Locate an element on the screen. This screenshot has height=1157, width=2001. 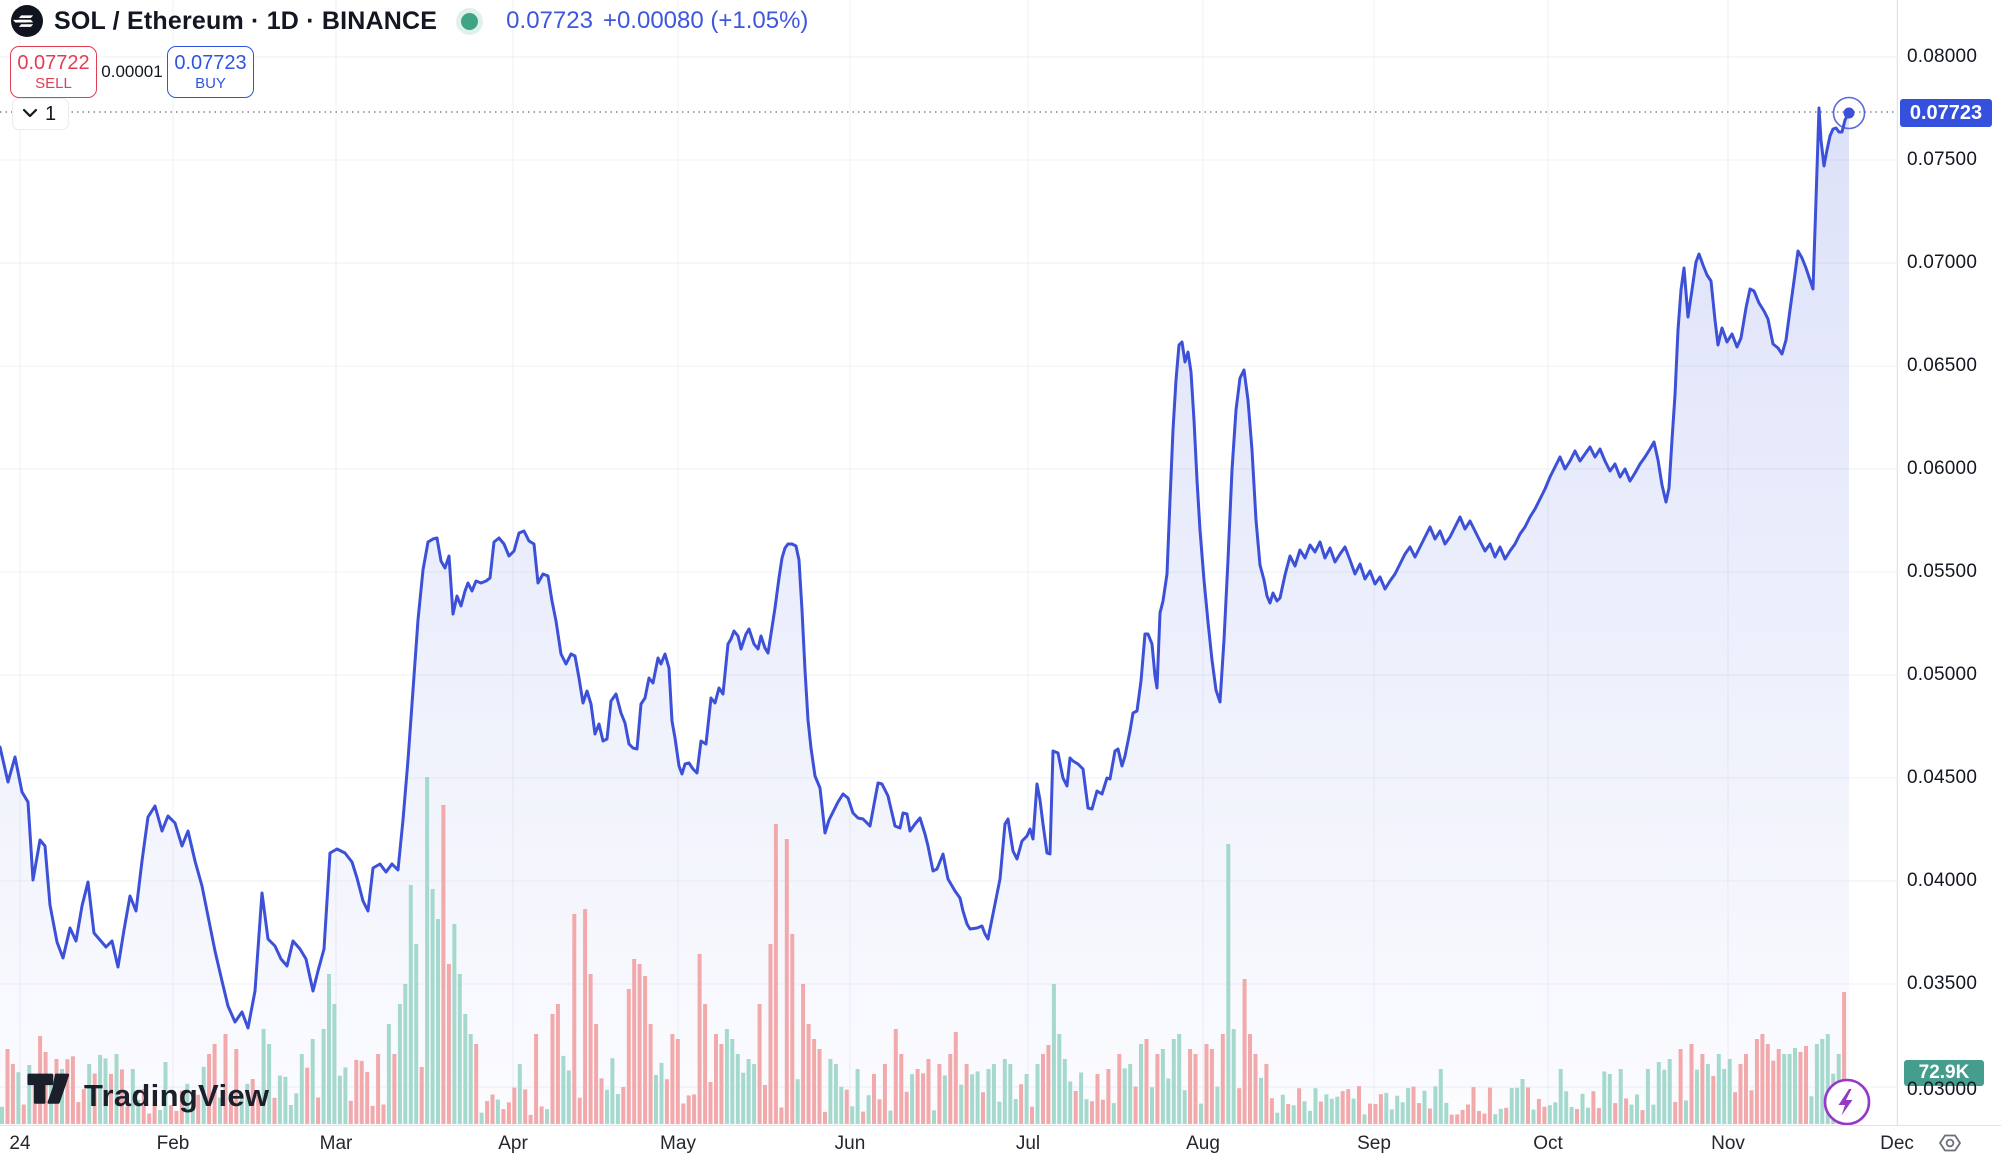
time-tick-label: 24 is located at coordinates (20, 1143).